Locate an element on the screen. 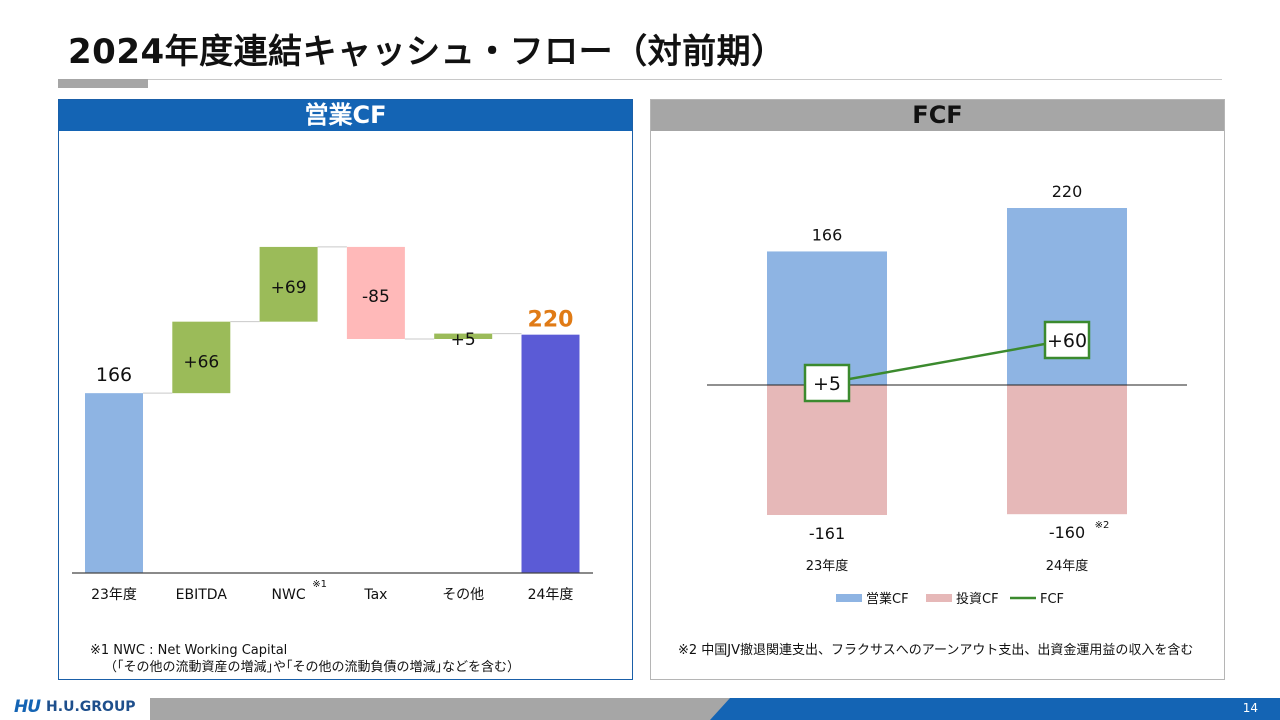 This screenshot has width=1280, height=720. nwc-footnote-line2: （｢その他の流動資産の増減｣や｢その他の流動負債の増減｣などを含む） is located at coordinates (312, 667).